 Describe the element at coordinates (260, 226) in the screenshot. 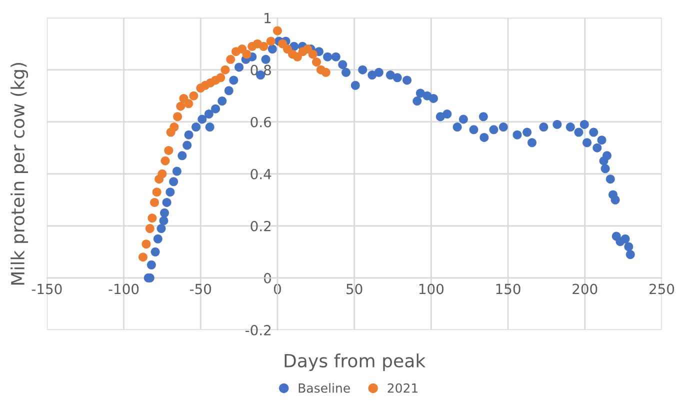

I see `y-tick-label: 0.2` at that location.